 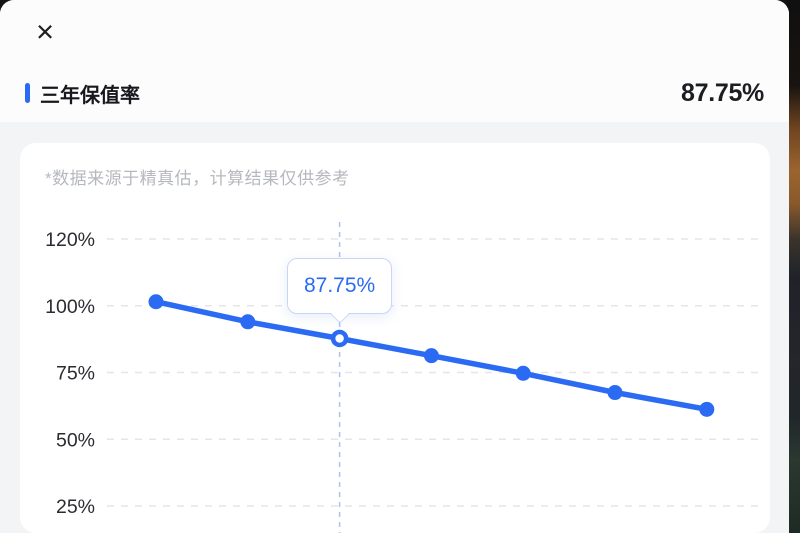 What do you see at coordinates (722, 92) in the screenshot?
I see `retention-value: 87.75%` at bounding box center [722, 92].